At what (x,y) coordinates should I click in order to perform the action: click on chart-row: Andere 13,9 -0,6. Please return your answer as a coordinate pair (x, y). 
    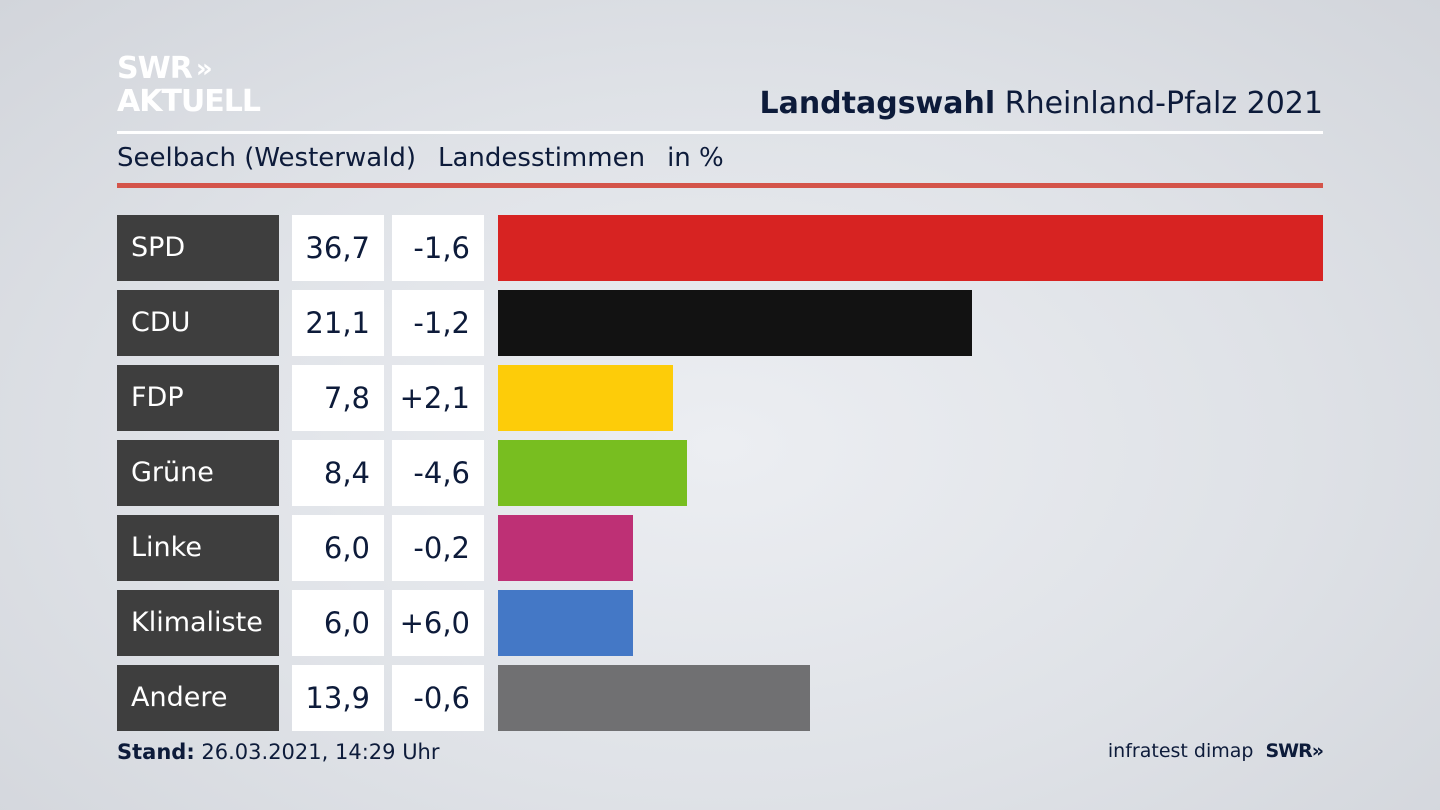
    Looking at the image, I should click on (720, 698).